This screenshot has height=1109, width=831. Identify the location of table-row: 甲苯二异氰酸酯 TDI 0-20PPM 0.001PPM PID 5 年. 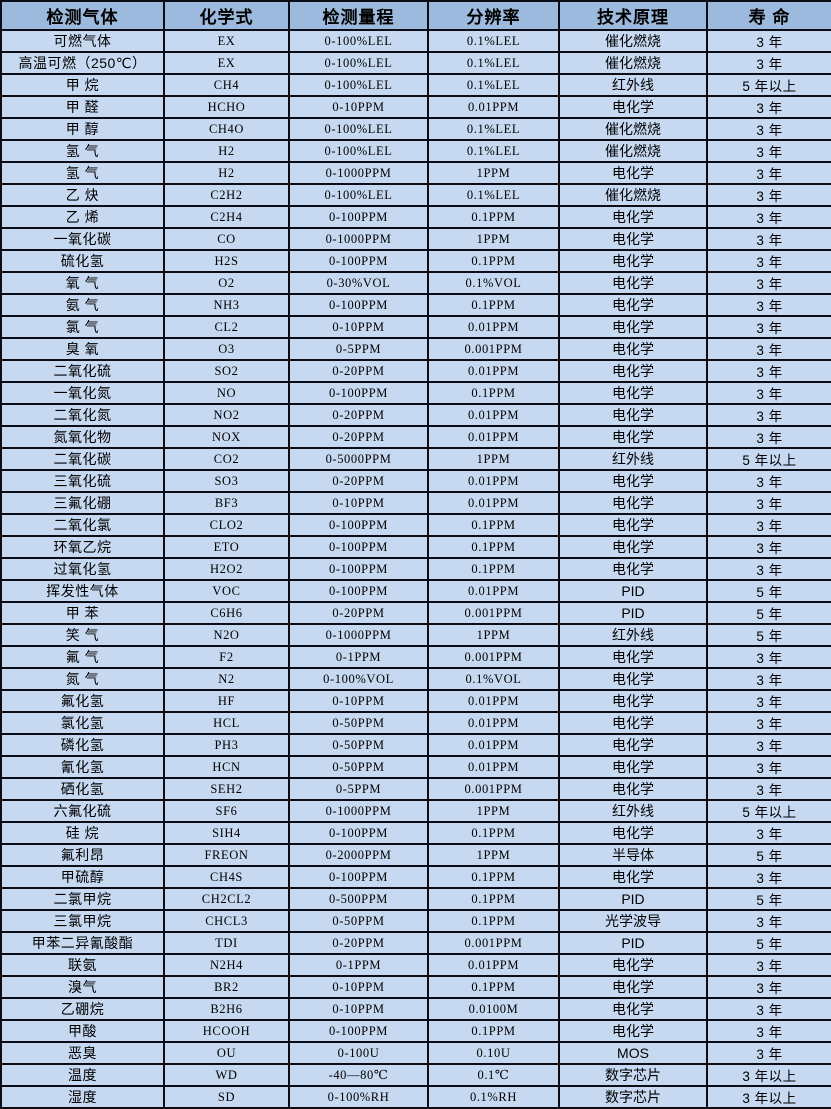
(415, 943).